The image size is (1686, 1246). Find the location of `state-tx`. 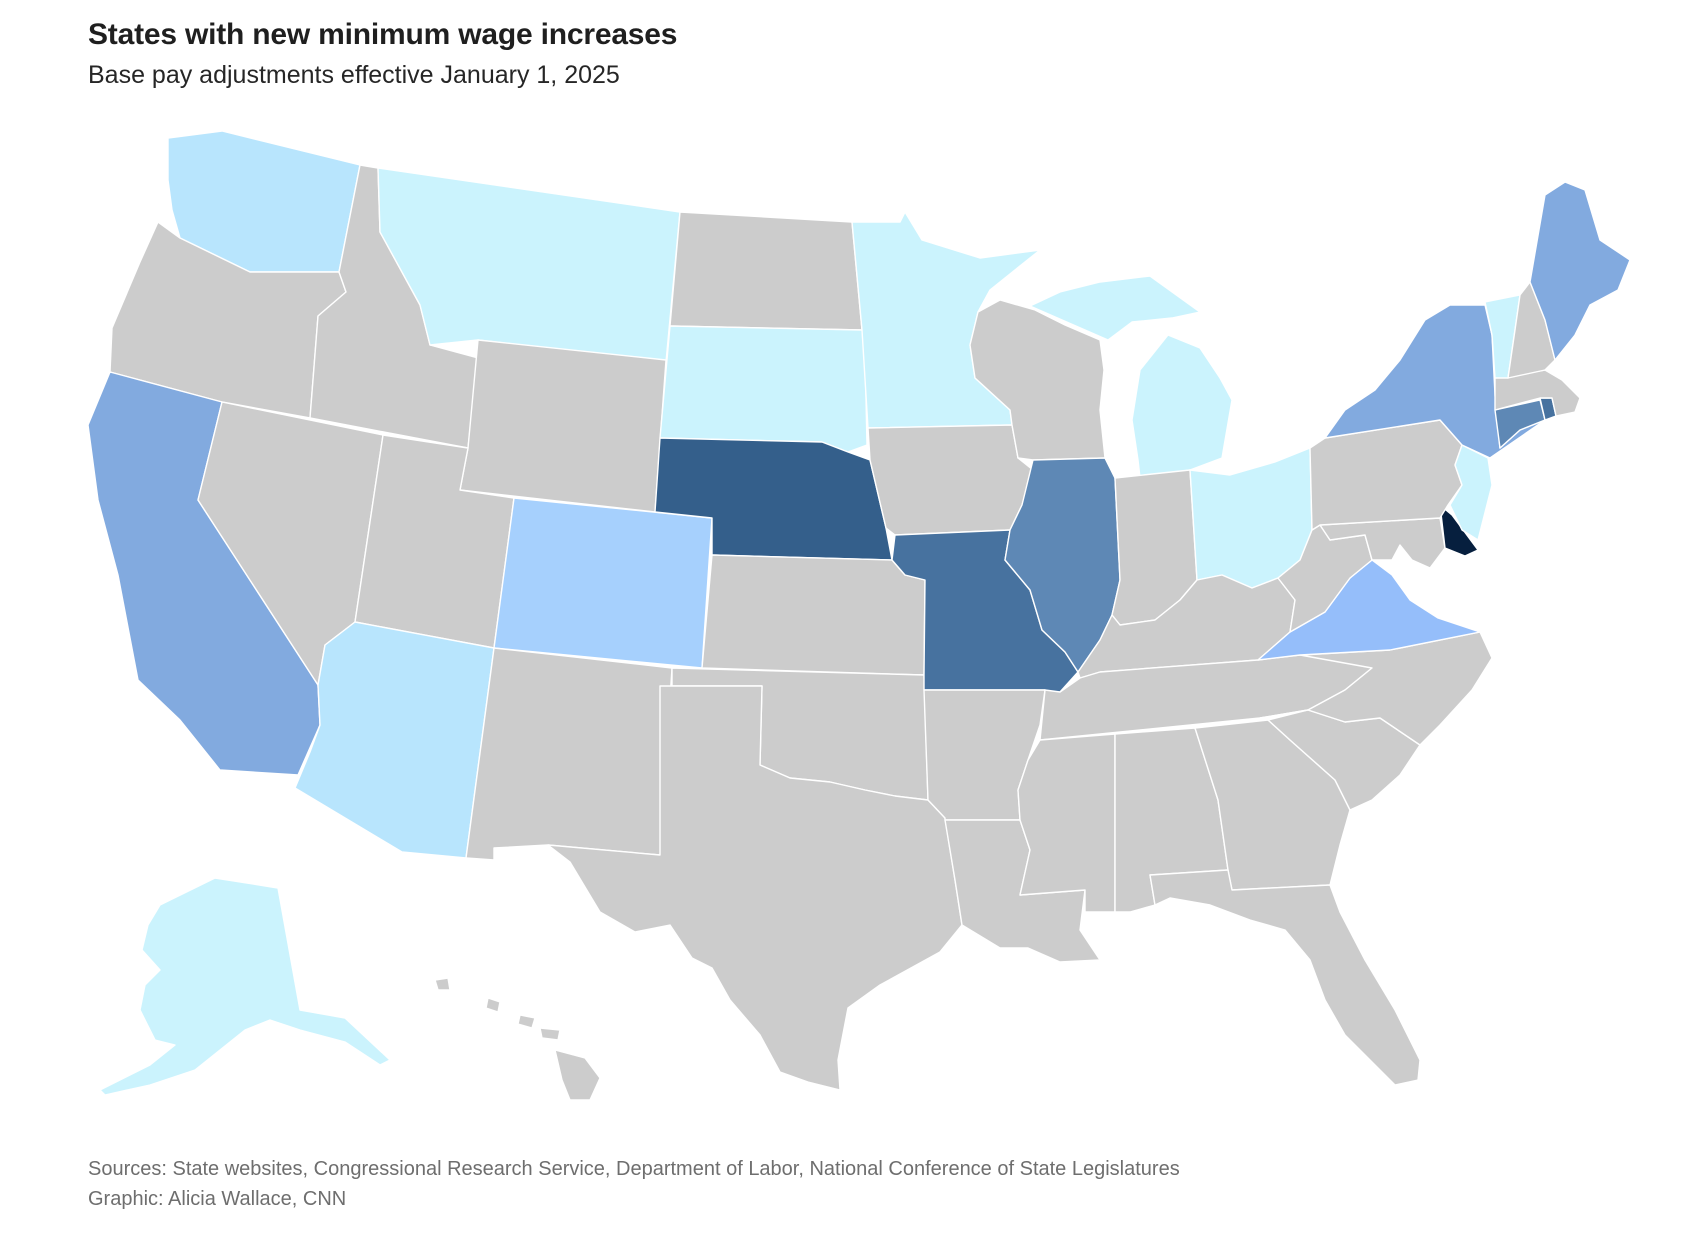

state-tx is located at coordinates (755, 888).